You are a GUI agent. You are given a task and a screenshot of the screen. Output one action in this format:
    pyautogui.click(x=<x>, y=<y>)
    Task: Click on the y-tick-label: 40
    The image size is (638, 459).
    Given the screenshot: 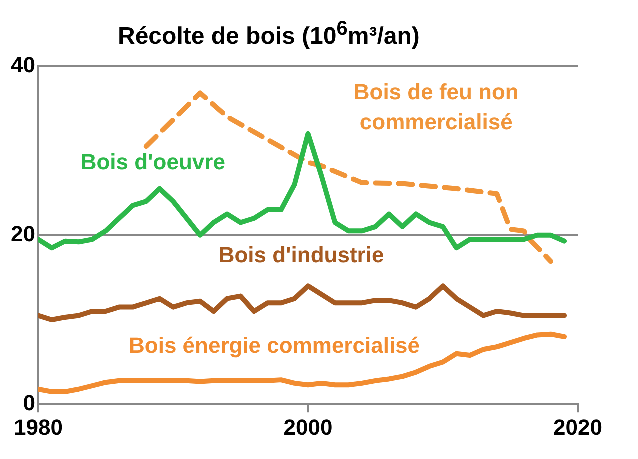 What is the action you would take?
    pyautogui.click(x=23, y=65)
    